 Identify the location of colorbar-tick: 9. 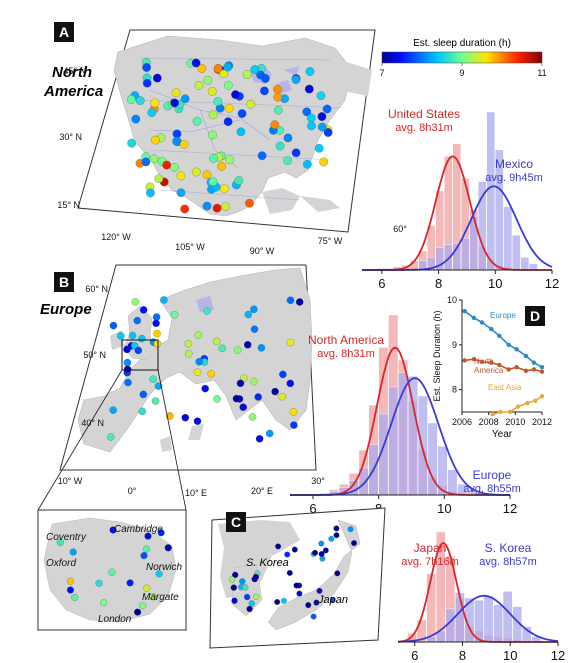
(461, 73).